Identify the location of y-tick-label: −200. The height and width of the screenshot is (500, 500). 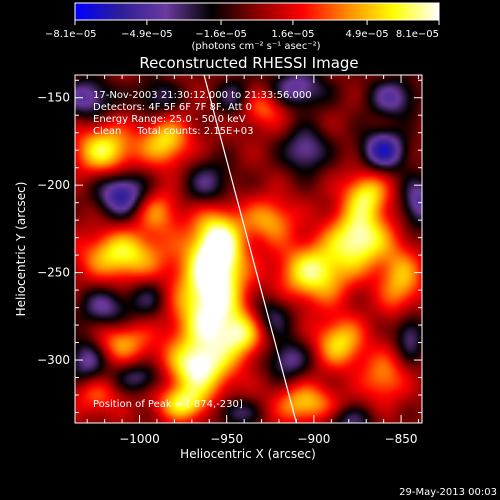
(53, 185).